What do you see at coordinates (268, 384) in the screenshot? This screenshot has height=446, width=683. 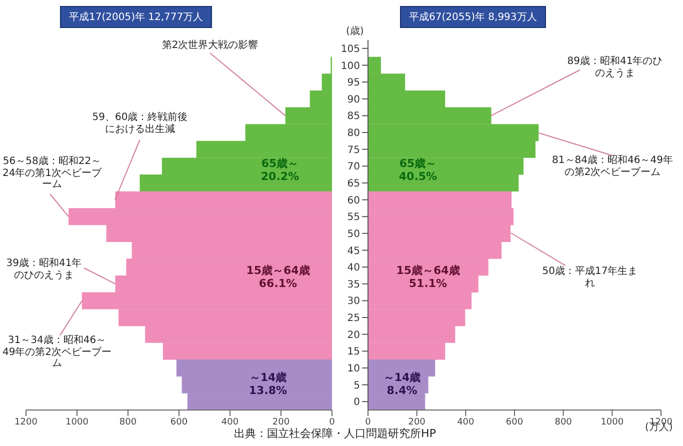 I see `annotation: ～14歳 13.8%` at bounding box center [268, 384].